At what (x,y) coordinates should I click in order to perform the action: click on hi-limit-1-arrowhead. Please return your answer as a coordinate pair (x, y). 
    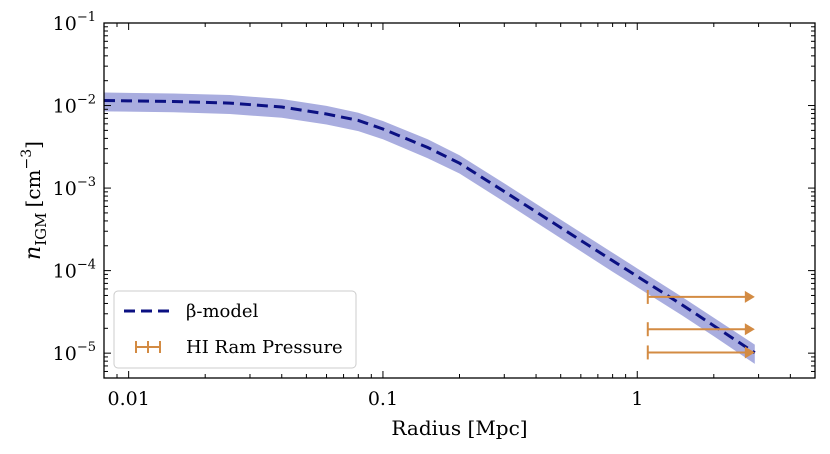
    Looking at the image, I should click on (749, 329).